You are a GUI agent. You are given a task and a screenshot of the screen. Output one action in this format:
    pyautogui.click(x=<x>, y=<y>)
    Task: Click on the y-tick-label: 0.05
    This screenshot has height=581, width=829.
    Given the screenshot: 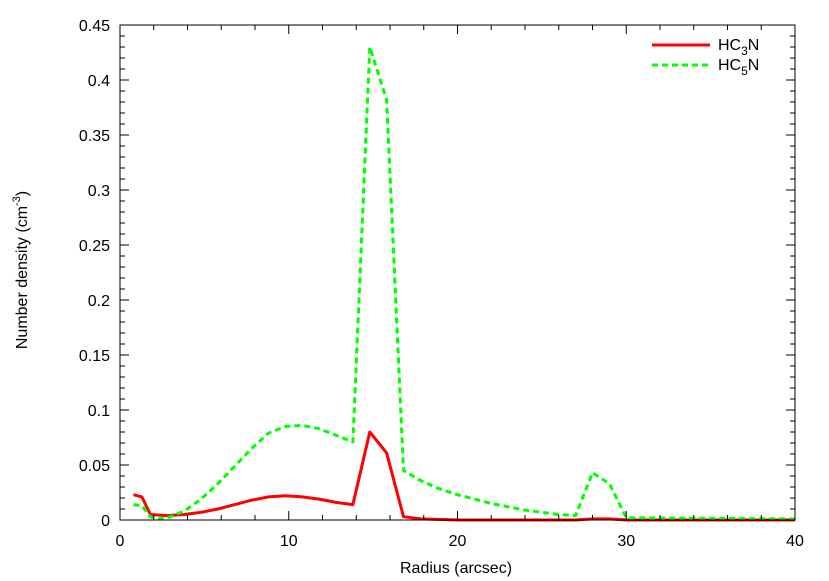 What is the action you would take?
    pyautogui.click(x=94, y=466)
    